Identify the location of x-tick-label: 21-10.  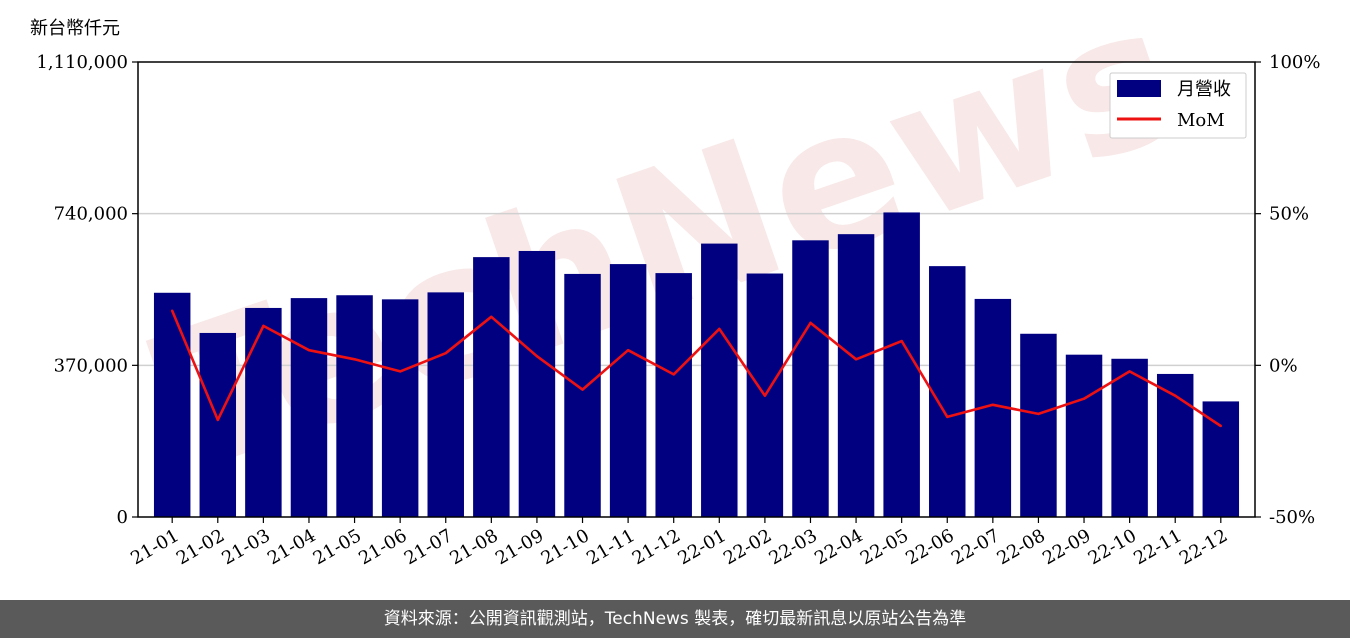
(565, 547).